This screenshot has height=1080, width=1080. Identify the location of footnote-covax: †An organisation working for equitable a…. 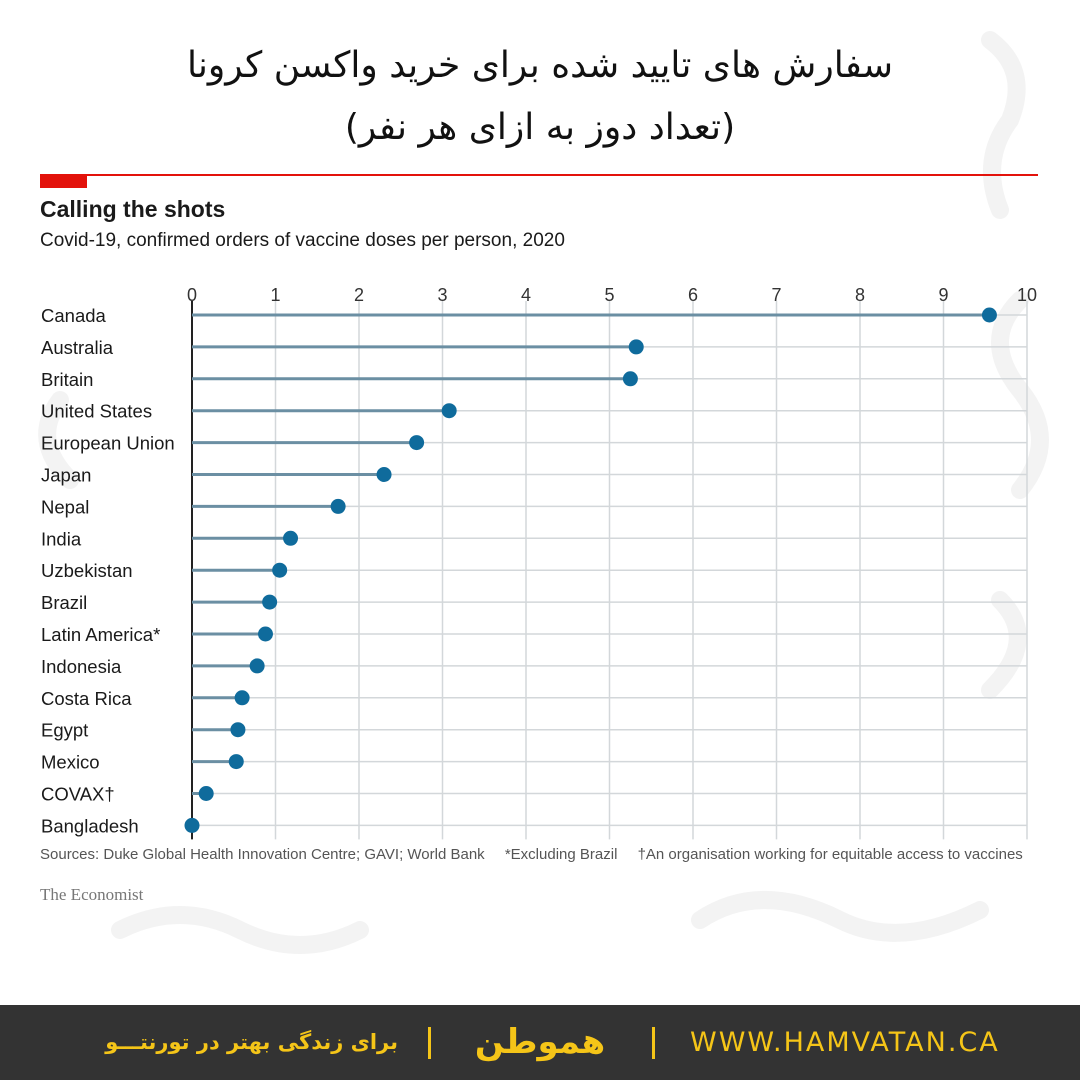
(830, 854).